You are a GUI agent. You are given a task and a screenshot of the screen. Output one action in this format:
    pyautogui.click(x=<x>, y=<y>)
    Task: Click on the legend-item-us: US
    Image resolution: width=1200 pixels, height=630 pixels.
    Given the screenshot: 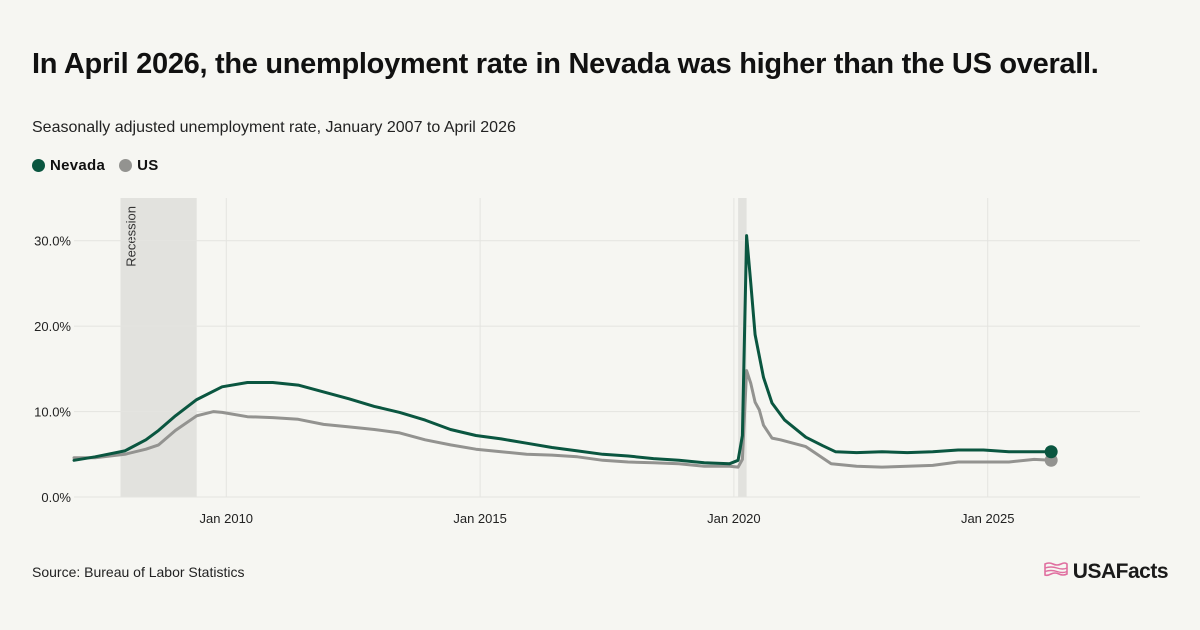 What is the action you would take?
    pyautogui.click(x=138, y=165)
    